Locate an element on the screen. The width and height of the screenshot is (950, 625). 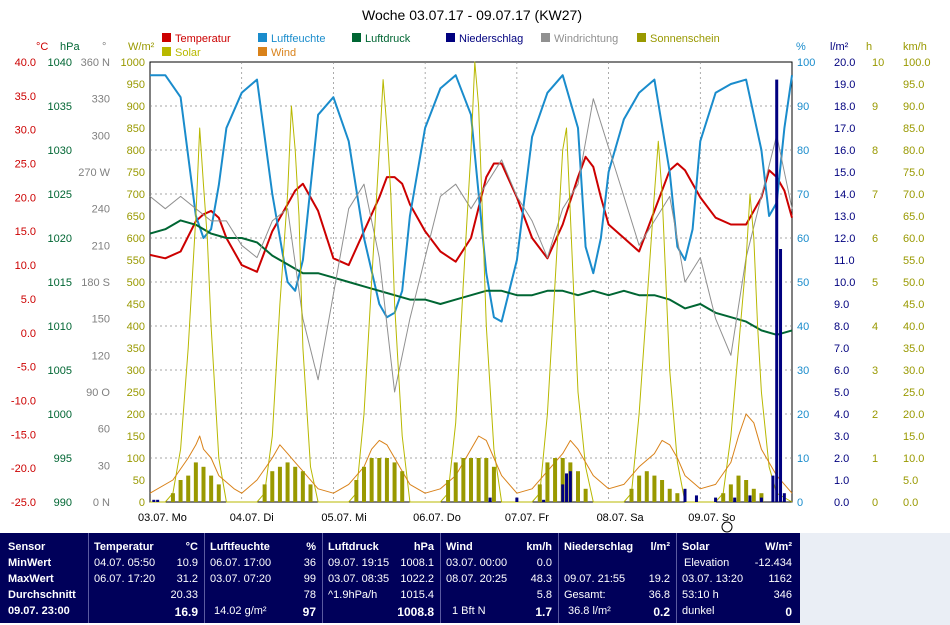
axis-tick-label: 7 is located at coordinates (875, 195).